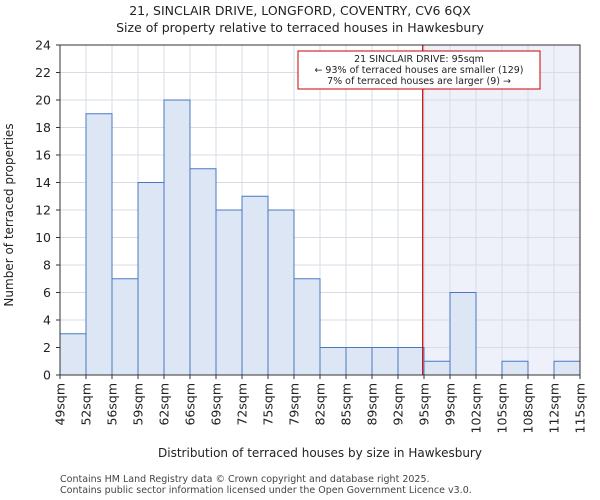 This screenshot has width=600, height=500. Describe the element at coordinates (255, 285) in the screenshot. I see `bar-72sqm` at that location.